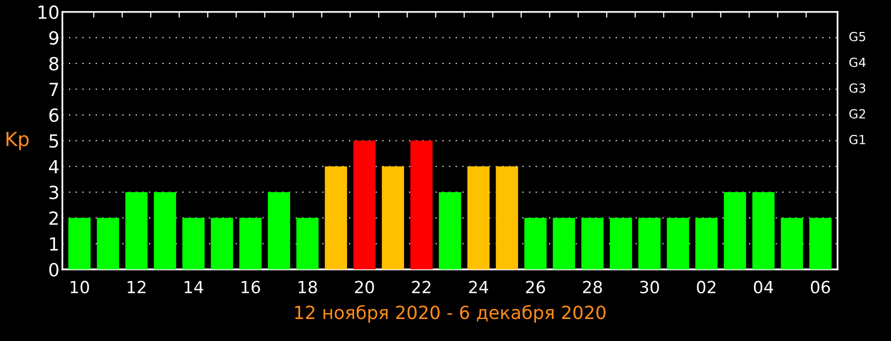 This screenshot has height=341, width=891. What do you see at coordinates (649, 287) in the screenshot?
I see `x-tick-label: 30` at bounding box center [649, 287].